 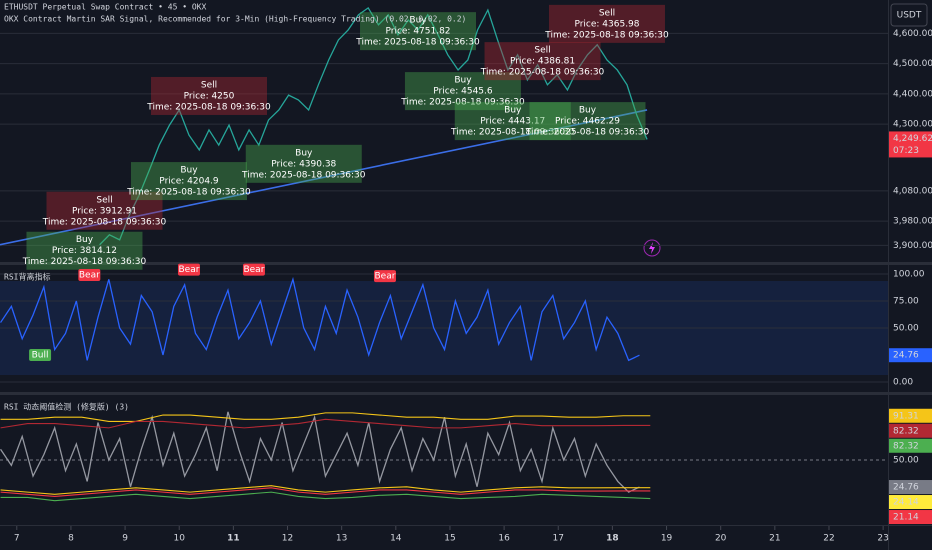 I want to click on currency-label: USDT, so click(x=909, y=16).